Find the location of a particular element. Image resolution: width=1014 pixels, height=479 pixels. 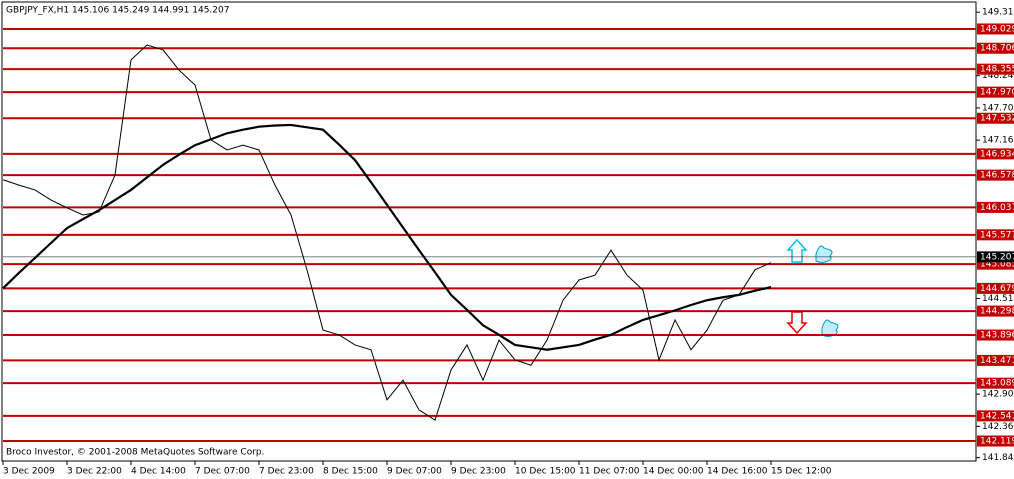

x-tick-label: 15 Dec 12:00 is located at coordinates (801, 472).